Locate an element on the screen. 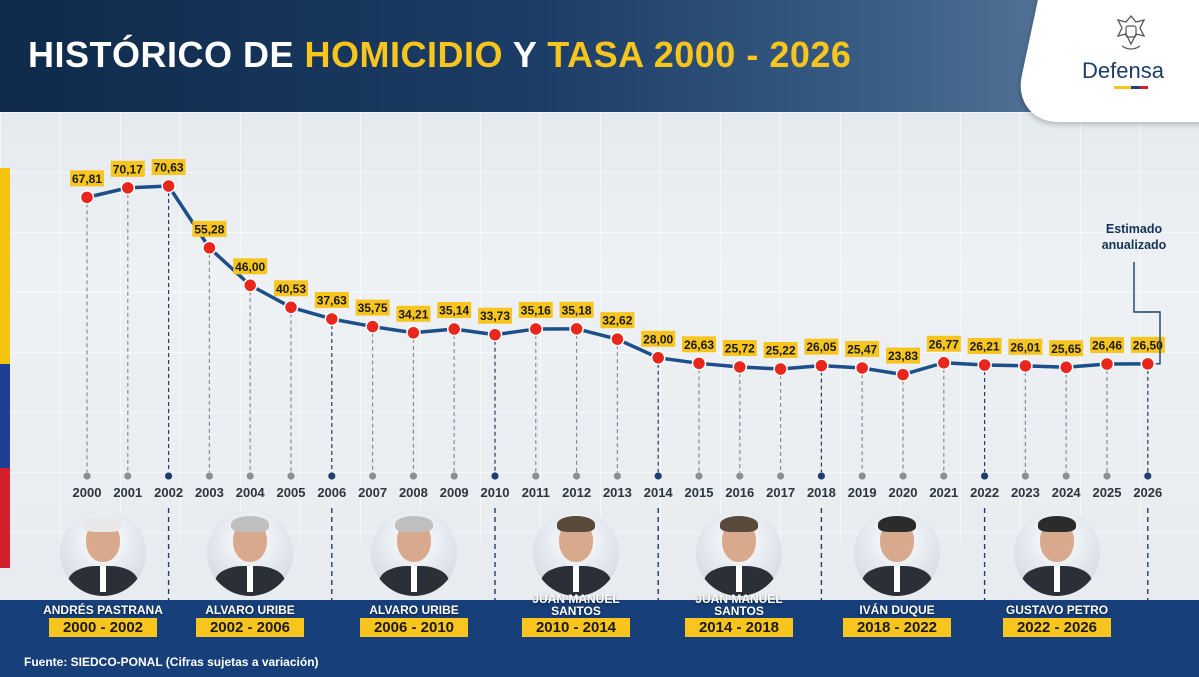  x-tick-label: 2009 is located at coordinates (454, 492).